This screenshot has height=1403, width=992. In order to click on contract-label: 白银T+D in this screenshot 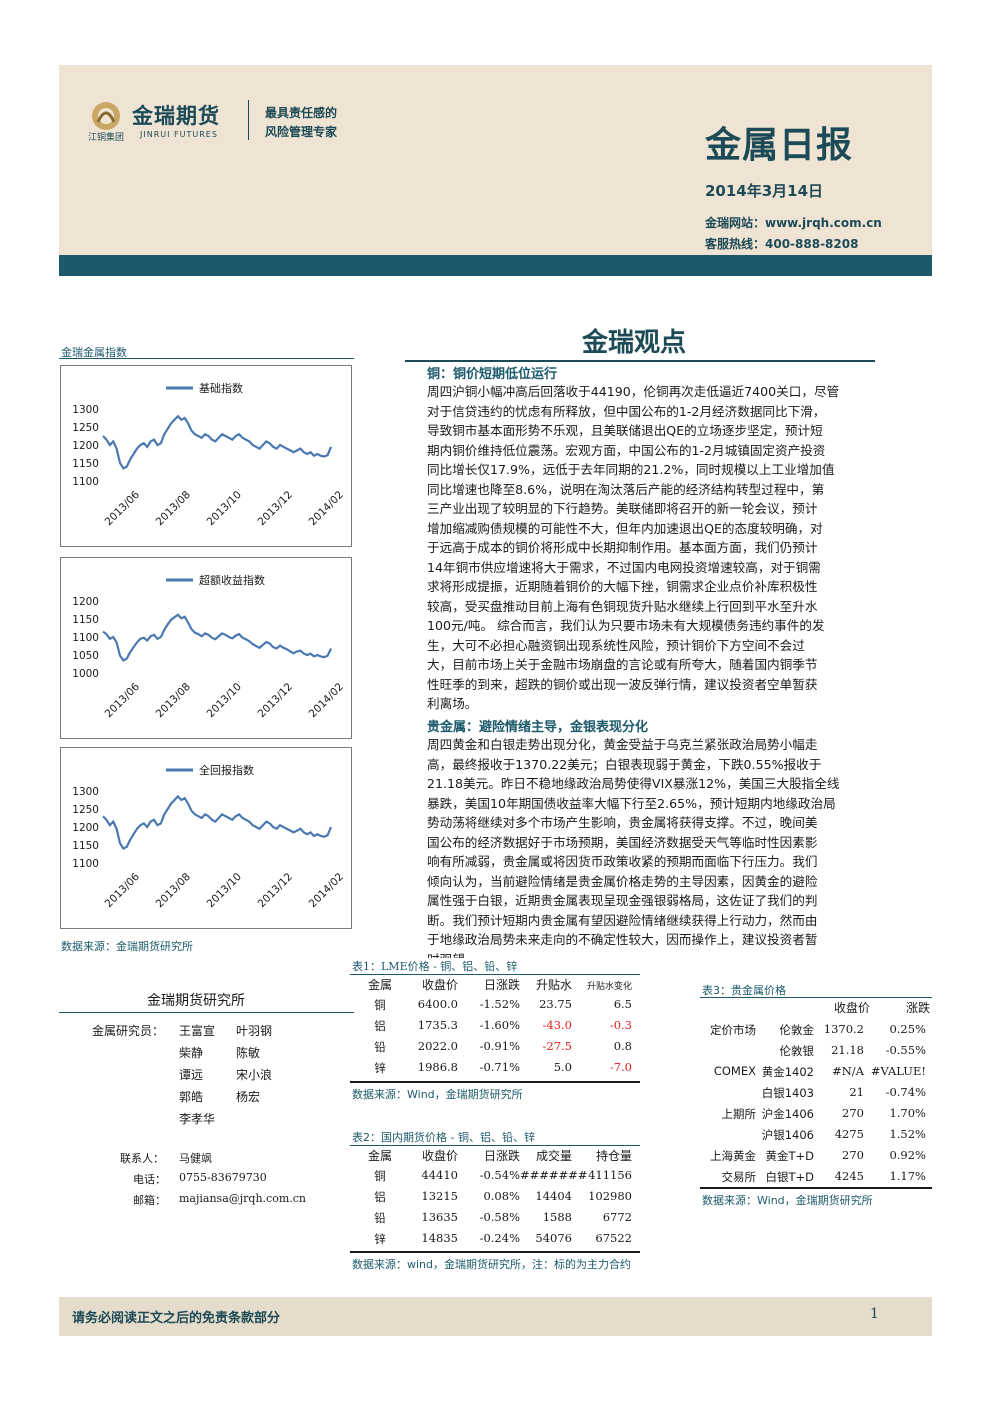, I will do `click(789, 1177)`.